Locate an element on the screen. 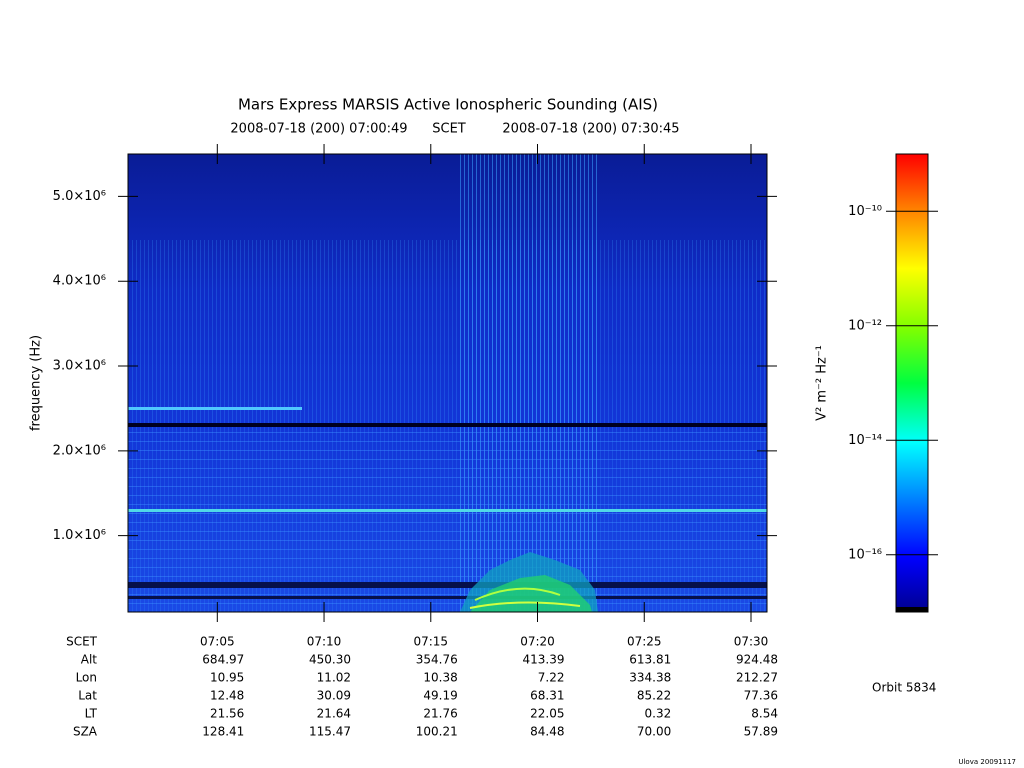 This screenshot has width=1024, height=768. ephemeris-label: Alt is located at coordinates (89, 660).